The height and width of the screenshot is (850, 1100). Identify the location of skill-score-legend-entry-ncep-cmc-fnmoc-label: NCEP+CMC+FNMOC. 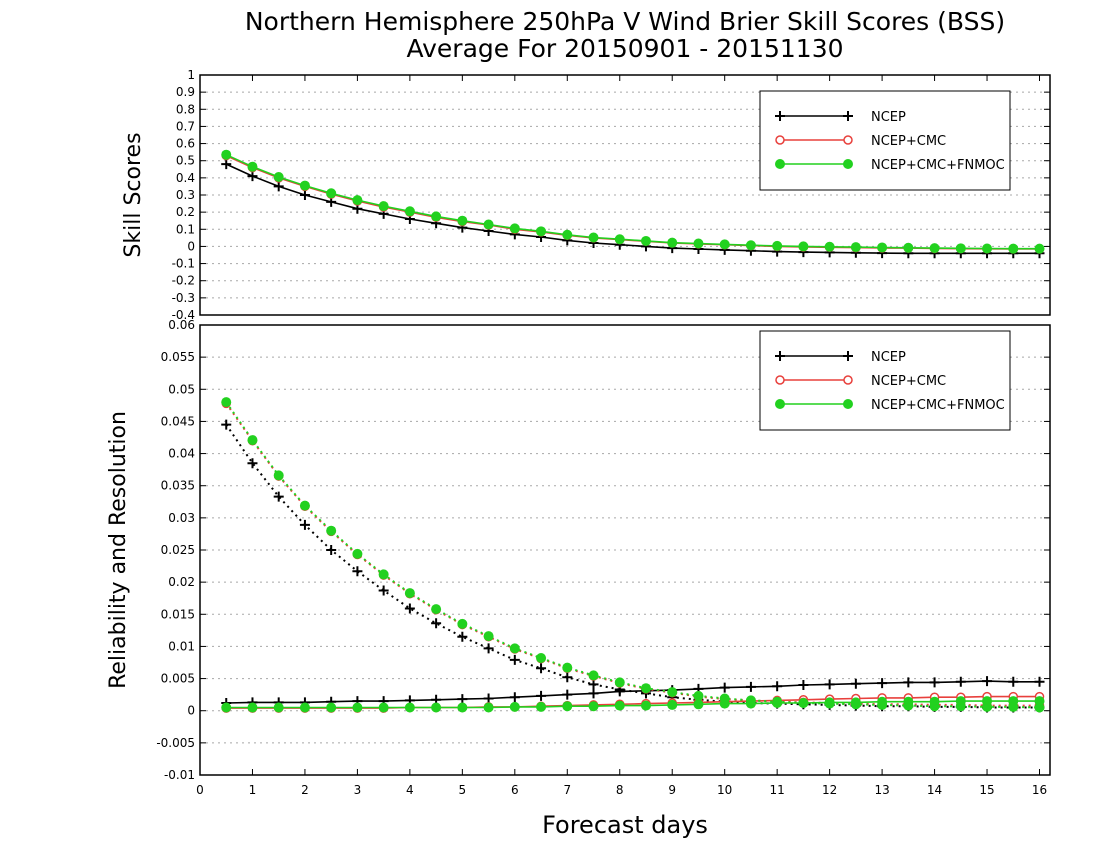
(938, 165).